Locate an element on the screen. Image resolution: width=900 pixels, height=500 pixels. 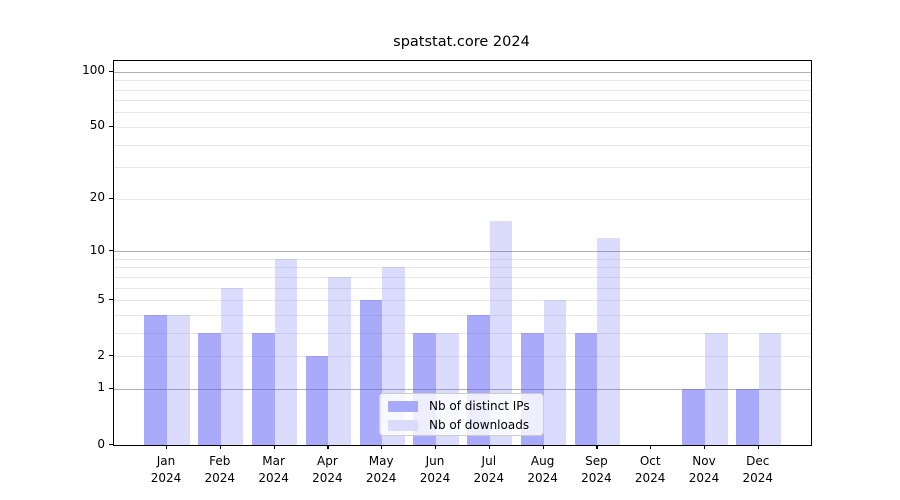
x-tick-month: Feb is located at coordinates (220, 461).